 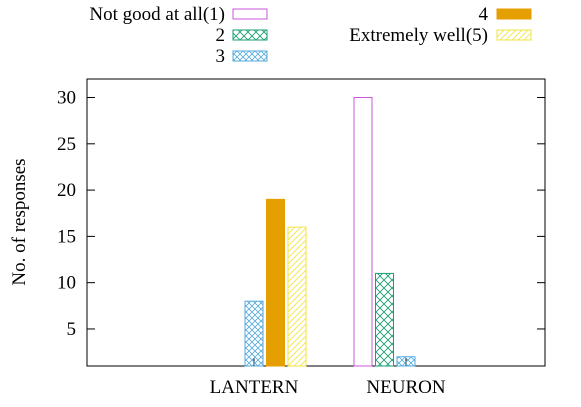 What do you see at coordinates (221, 56) in the screenshot?
I see `legend-label: 3` at bounding box center [221, 56].